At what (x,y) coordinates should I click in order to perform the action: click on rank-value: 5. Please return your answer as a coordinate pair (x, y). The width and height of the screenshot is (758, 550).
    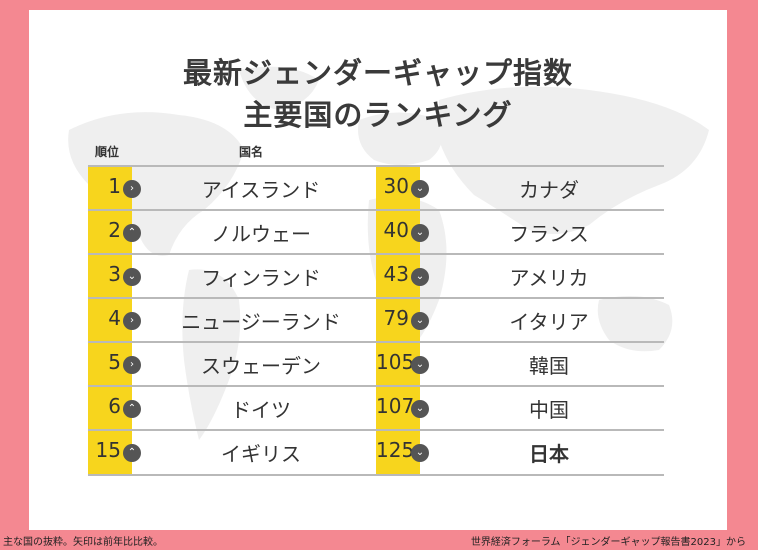
    Looking at the image, I should click on (114, 362).